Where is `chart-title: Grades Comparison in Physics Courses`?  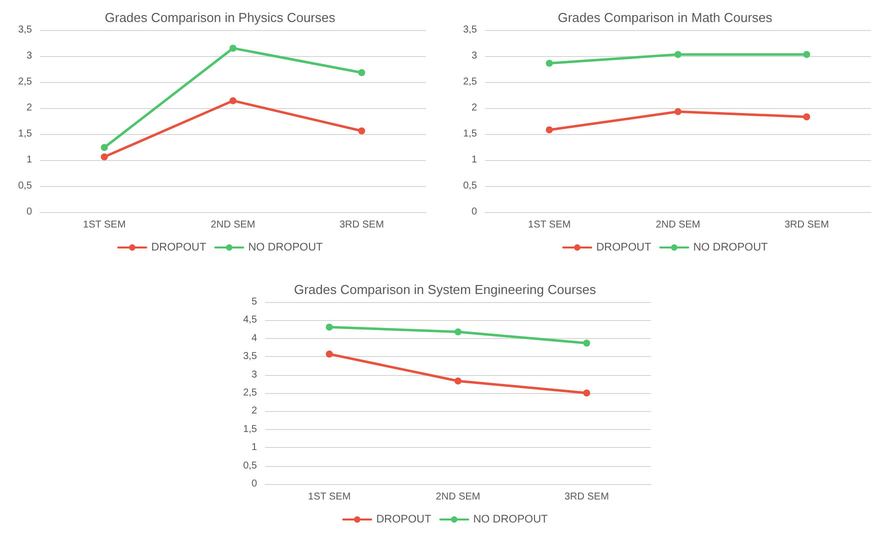 chart-title: Grades Comparison in Physics Courses is located at coordinates (220, 17).